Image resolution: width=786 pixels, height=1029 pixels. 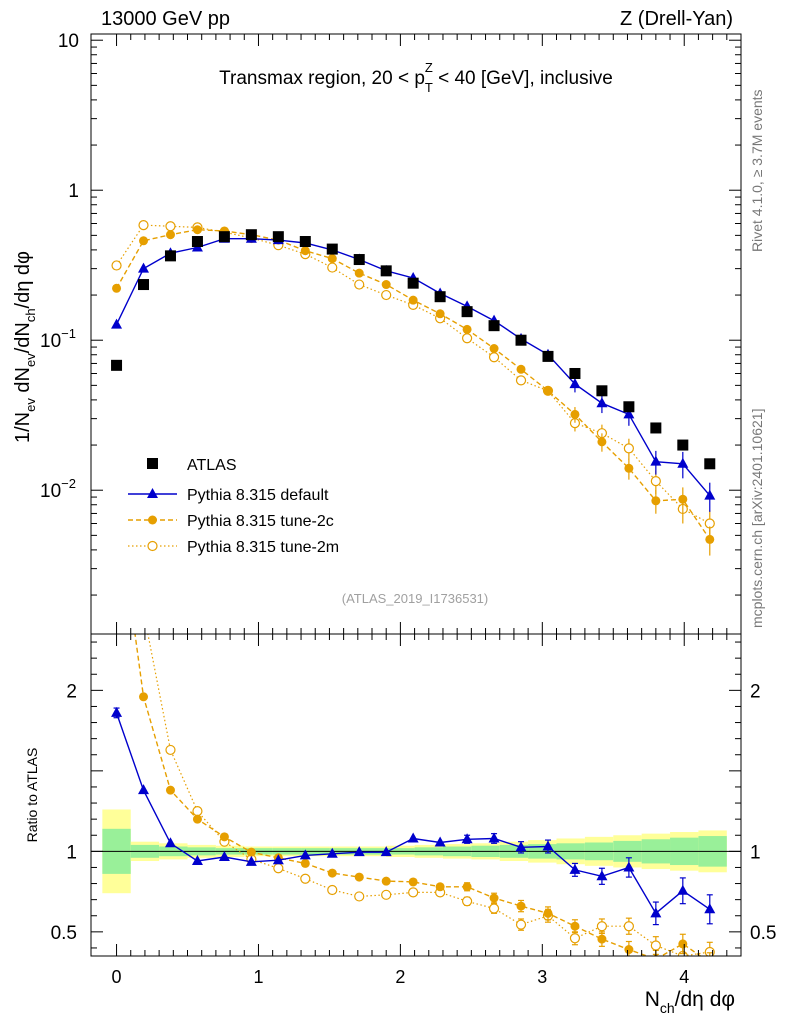 What do you see at coordinates (32, 795) in the screenshot?
I see `ratio-y-axis-label: Ratio to ATLAS` at bounding box center [32, 795].